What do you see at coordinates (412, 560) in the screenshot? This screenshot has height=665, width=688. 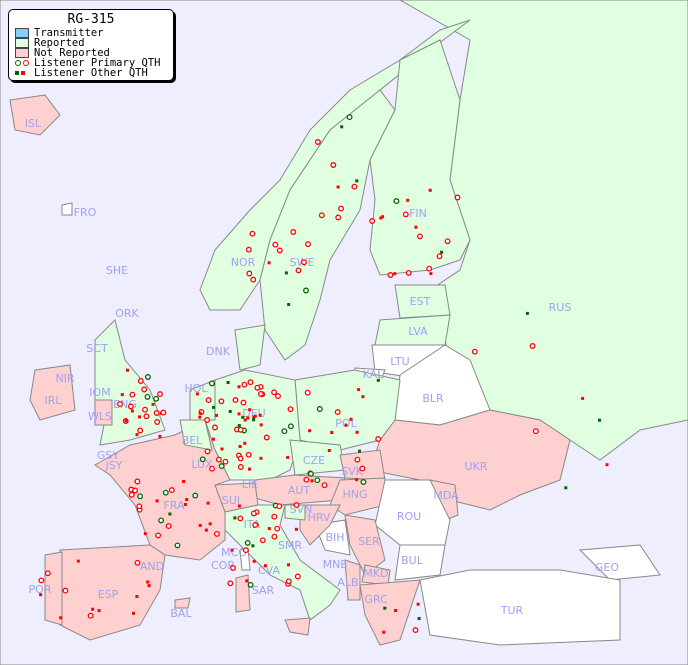 I see `country-label-bul: BUL` at bounding box center [412, 560].